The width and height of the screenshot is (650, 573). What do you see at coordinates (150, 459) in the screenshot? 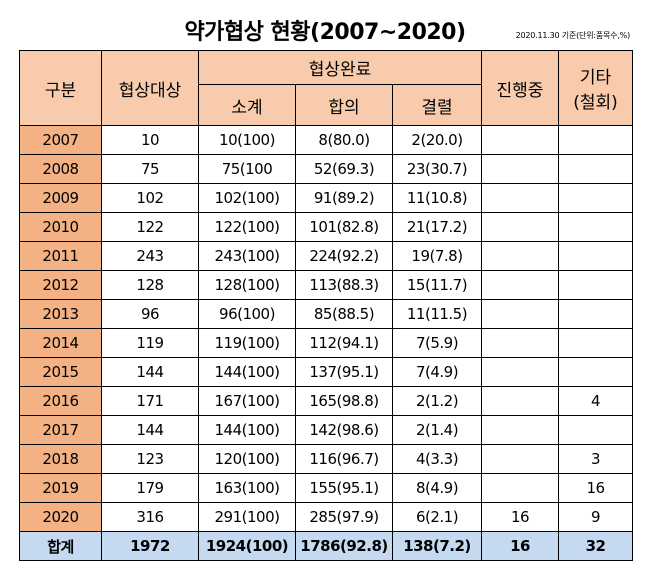
I see `cell-target: 123` at bounding box center [150, 459].